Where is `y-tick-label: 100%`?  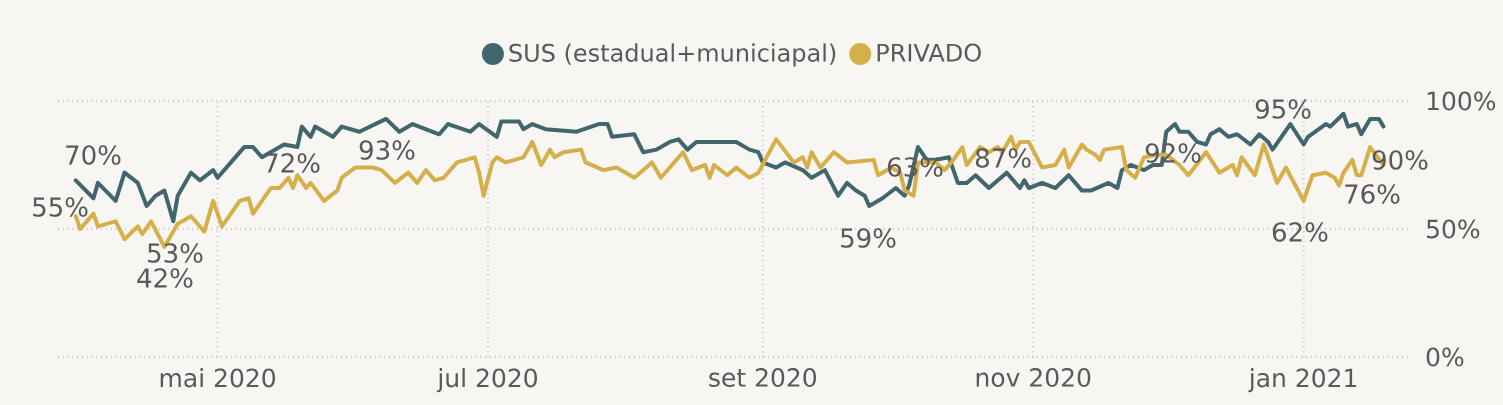
y-tick-label: 100% is located at coordinates (1461, 101).